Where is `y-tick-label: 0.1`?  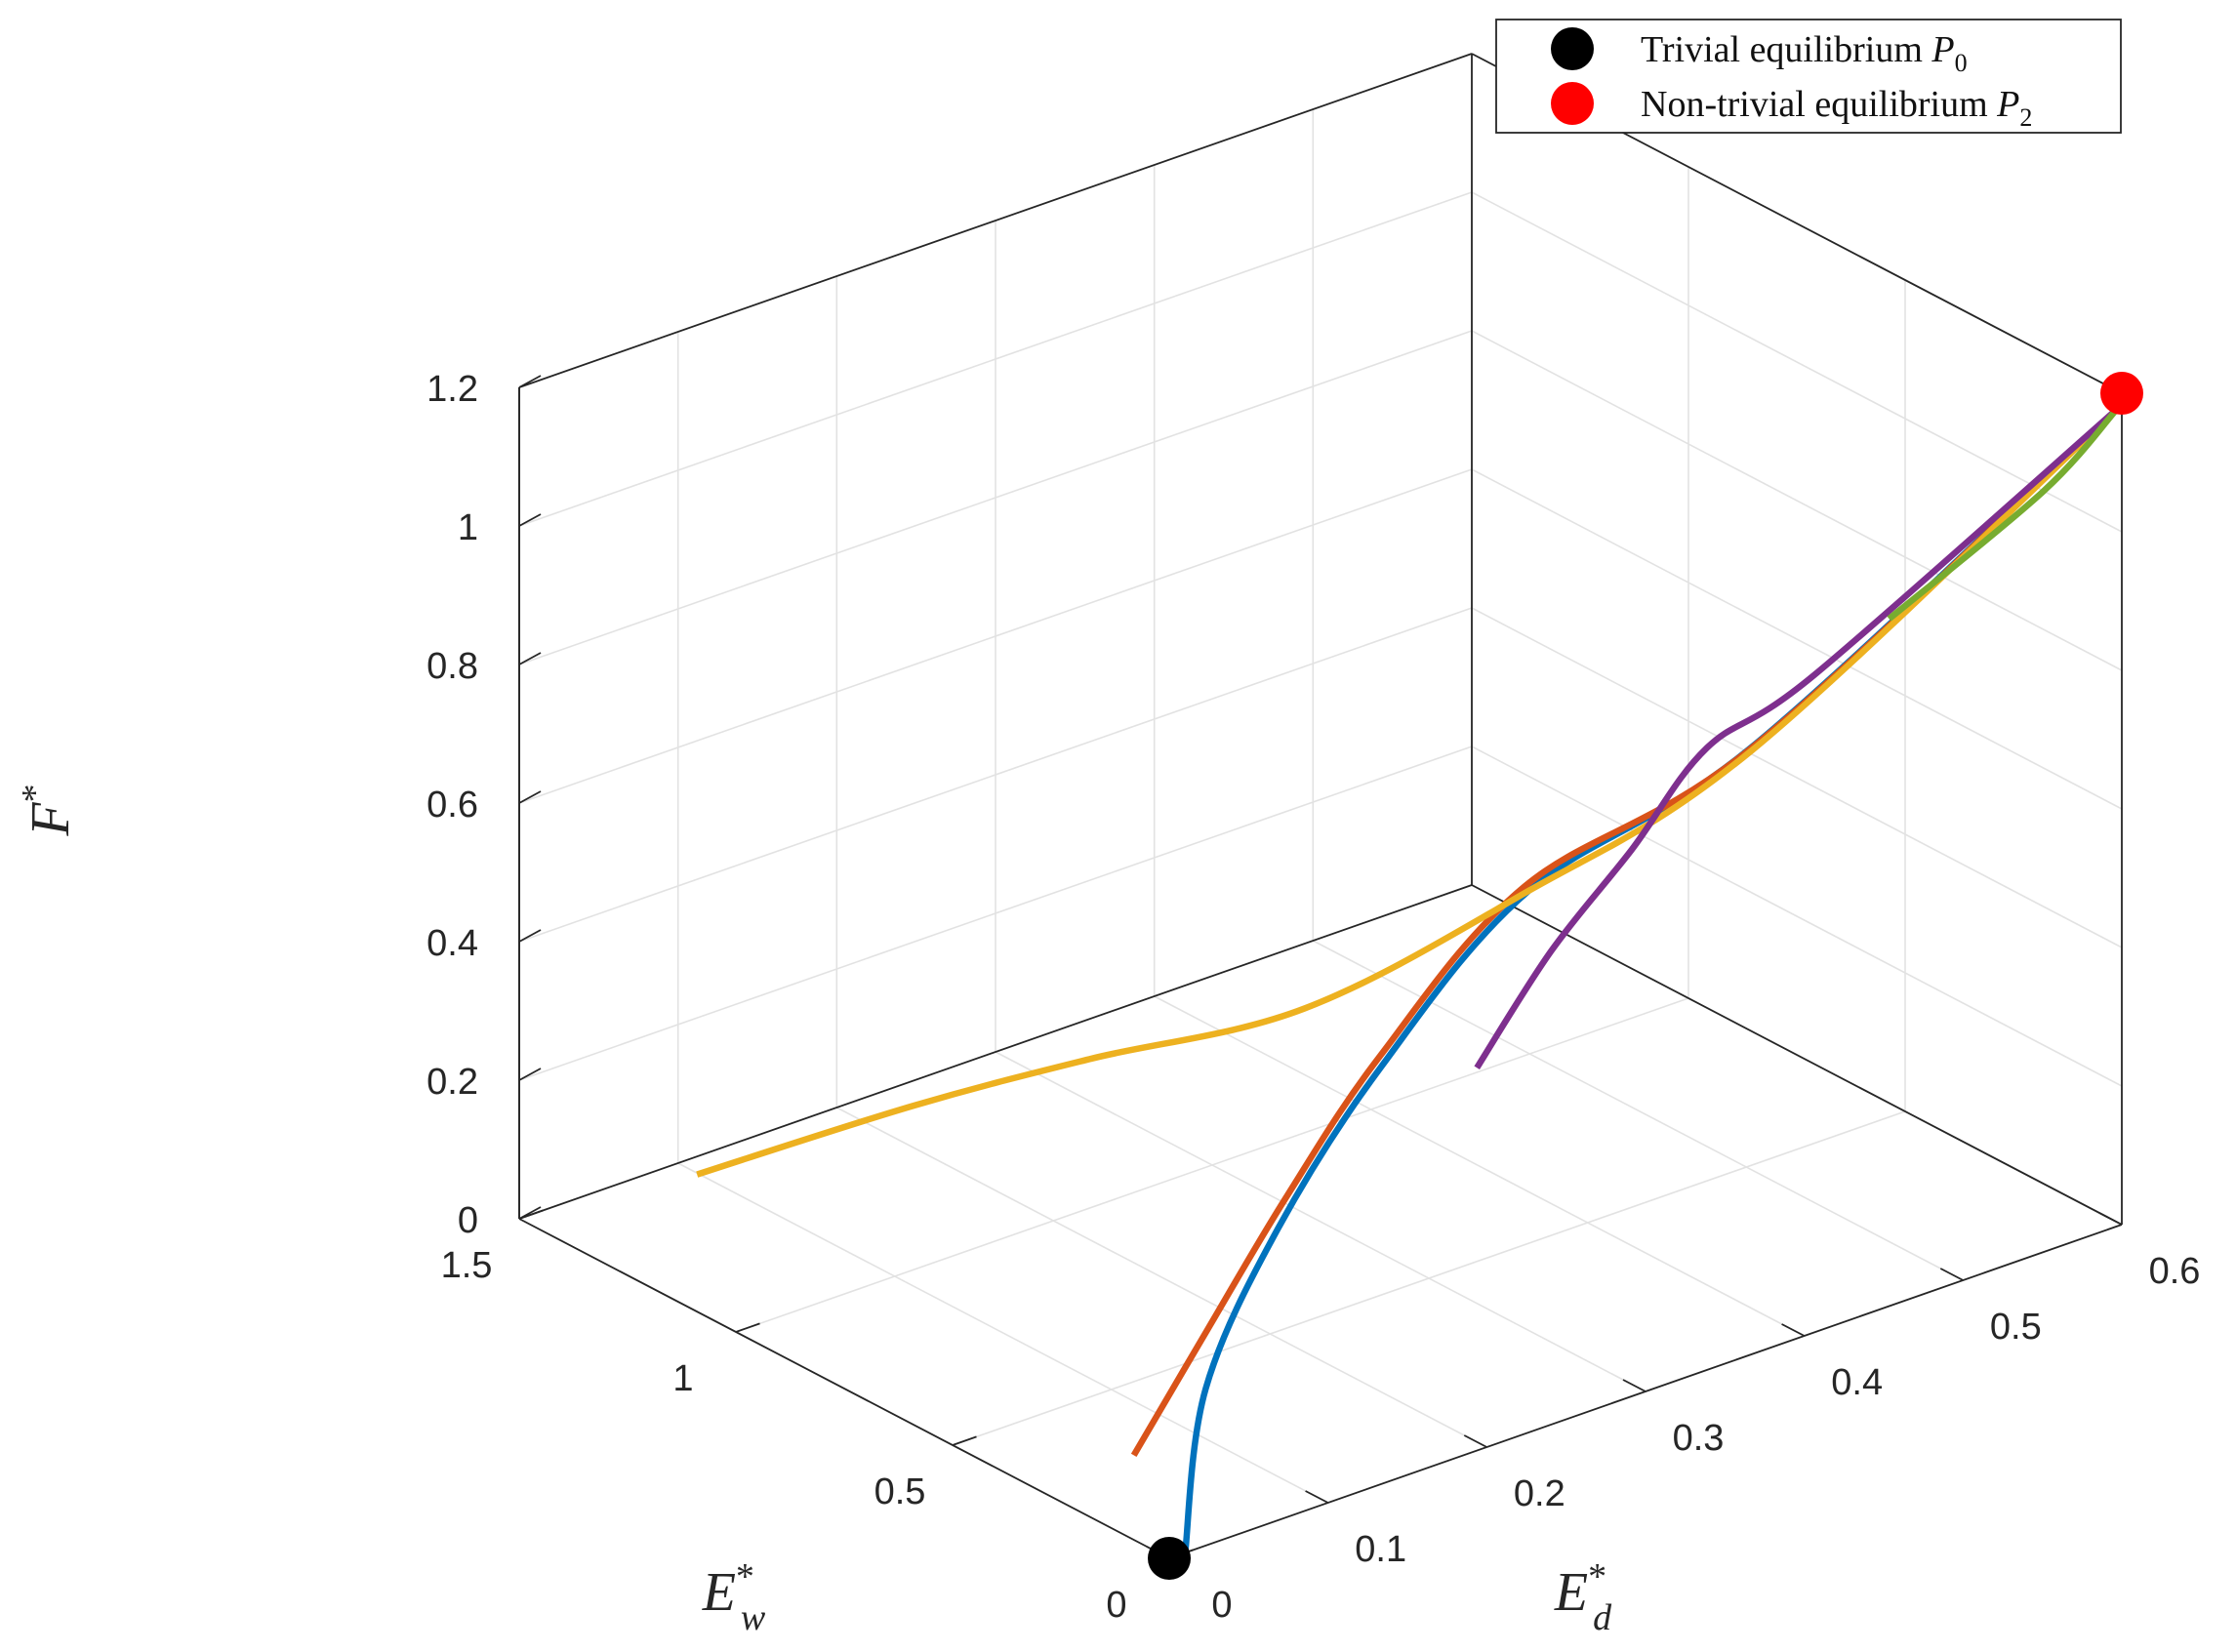
y-tick-label: 0.1 is located at coordinates (1381, 1549).